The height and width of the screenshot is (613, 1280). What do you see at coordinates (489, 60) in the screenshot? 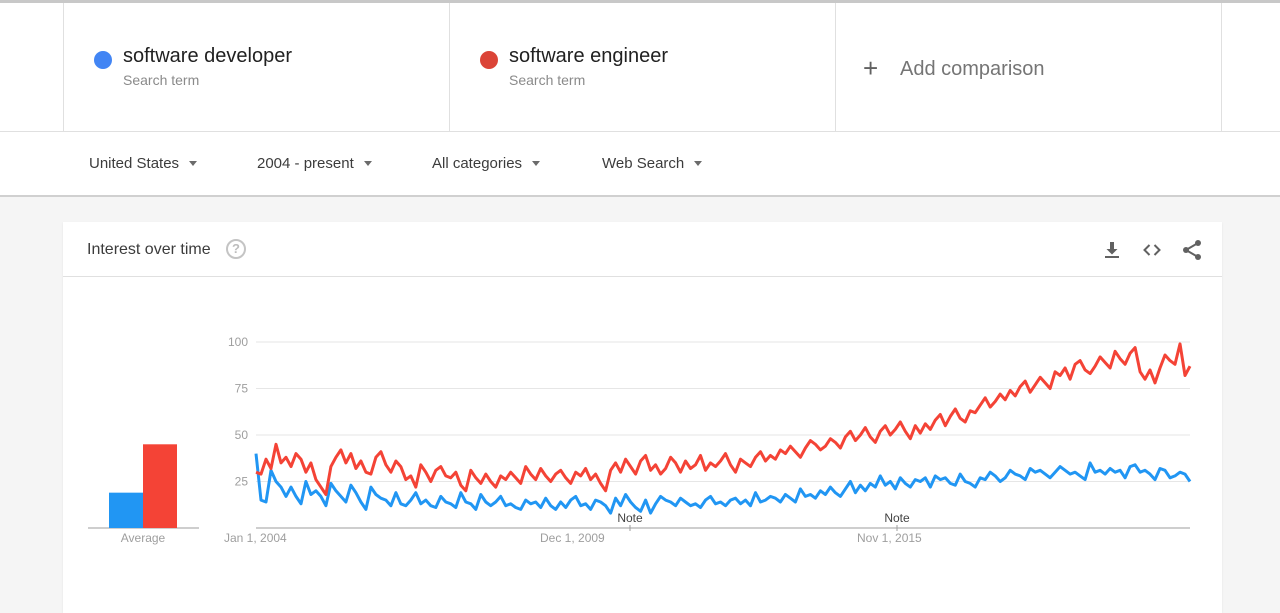
I see `series-color-dot-red` at bounding box center [489, 60].